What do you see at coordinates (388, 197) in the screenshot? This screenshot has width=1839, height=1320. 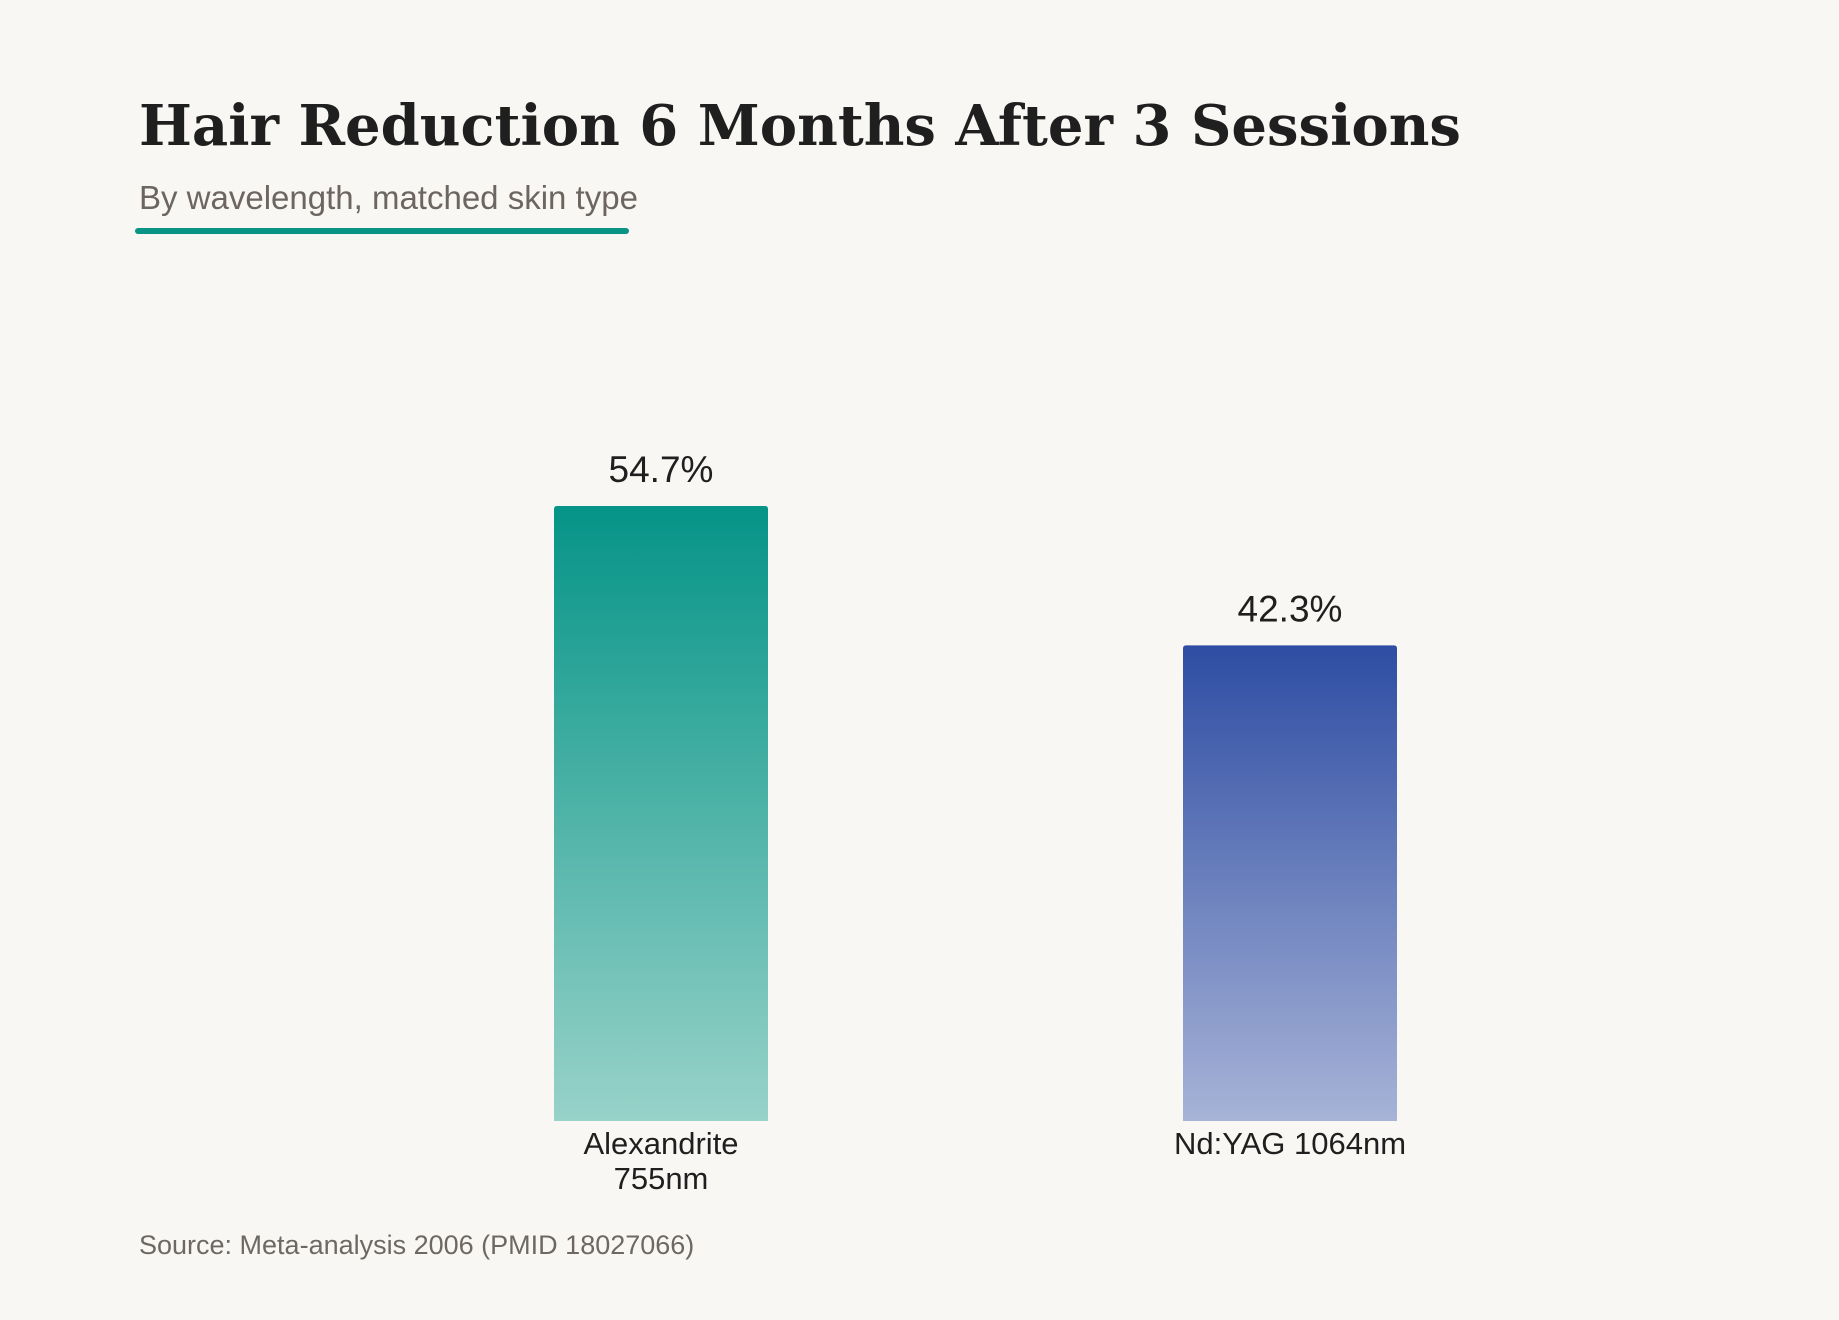 I see `chart-subtitle: By wavelength, matched skin type` at bounding box center [388, 197].